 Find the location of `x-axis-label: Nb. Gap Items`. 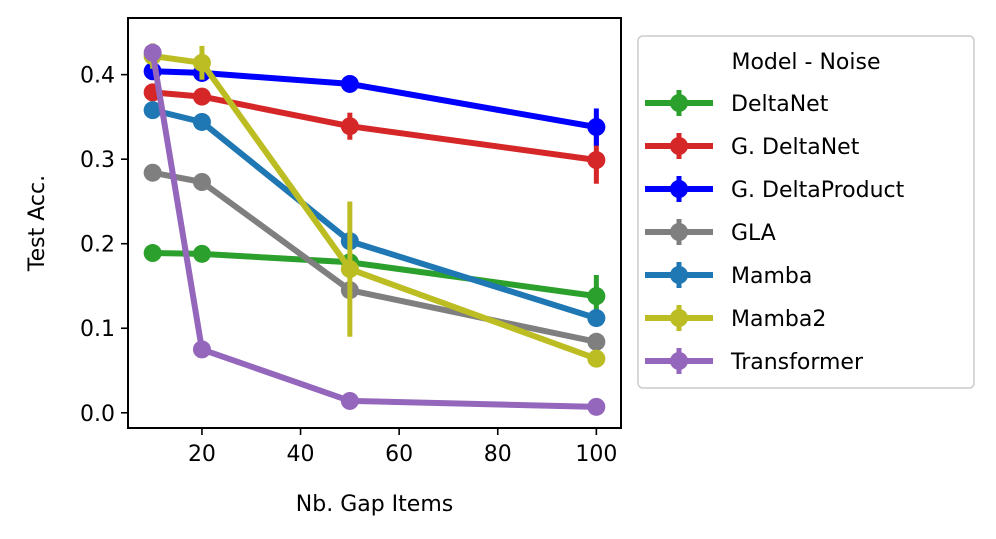

x-axis-label: Nb. Gap Items is located at coordinates (374, 504).